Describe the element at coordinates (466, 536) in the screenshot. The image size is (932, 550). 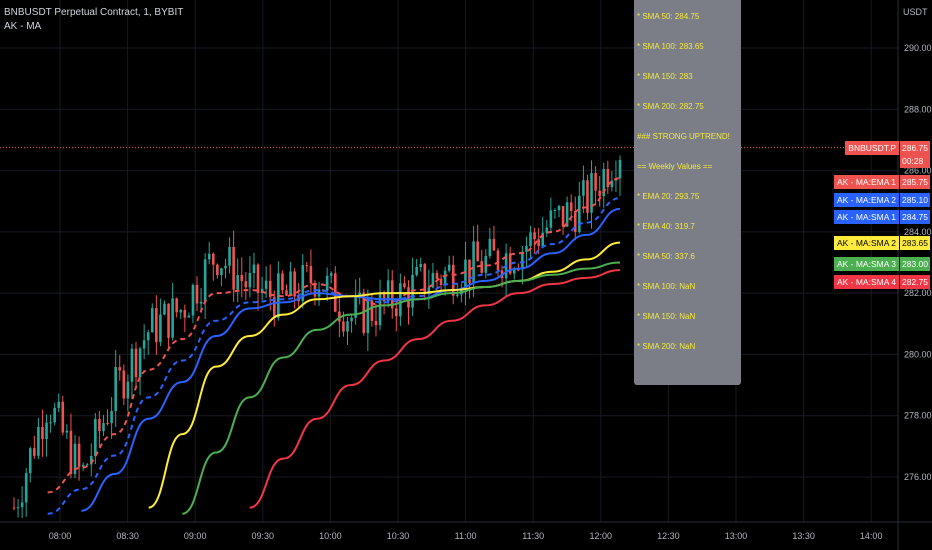
I see `time-tick-label: 11:00` at that location.